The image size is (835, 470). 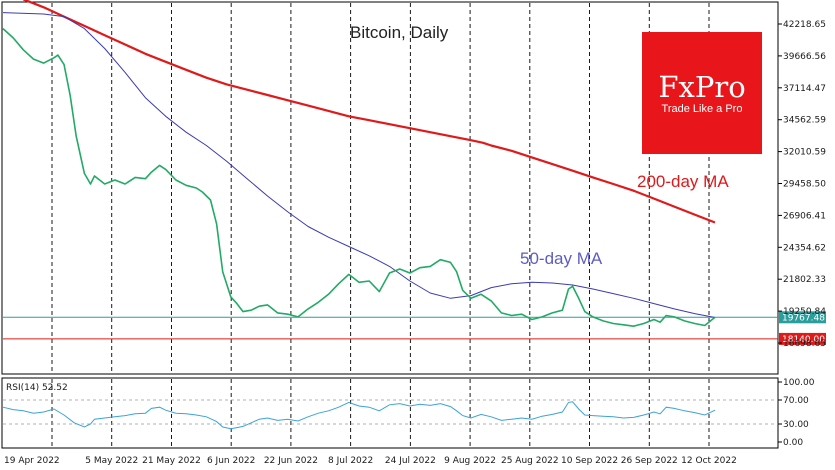 What do you see at coordinates (804, 248) in the screenshot?
I see `y-tick-label: 24354.62` at bounding box center [804, 248].